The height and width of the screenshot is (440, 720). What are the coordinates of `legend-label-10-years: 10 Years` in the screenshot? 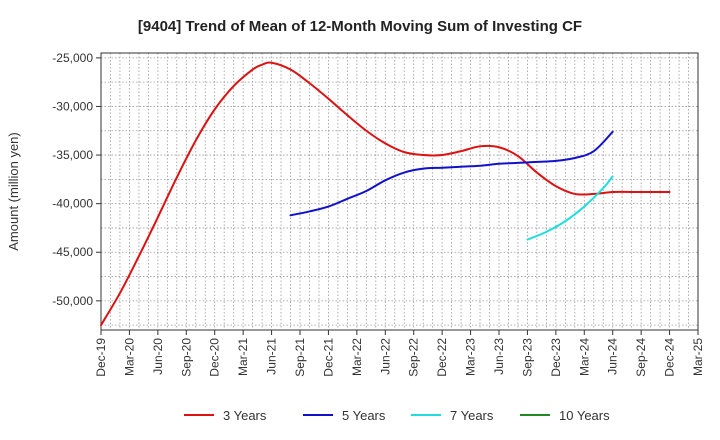 It's located at (584, 415).